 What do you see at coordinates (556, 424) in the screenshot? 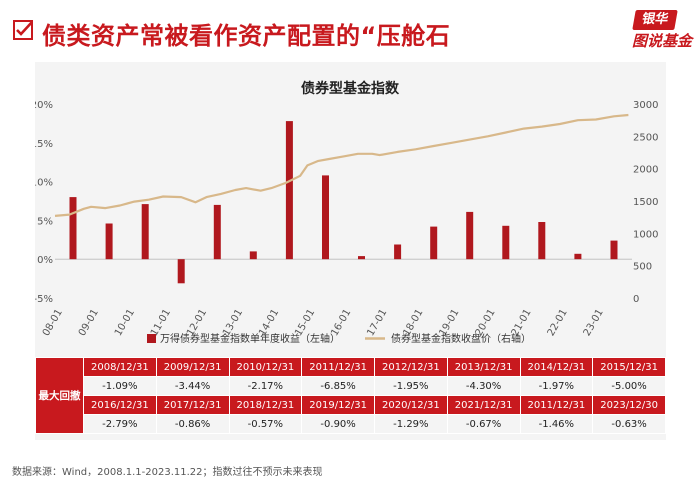
I see `table-value-cell: -1.46%` at bounding box center [556, 424].